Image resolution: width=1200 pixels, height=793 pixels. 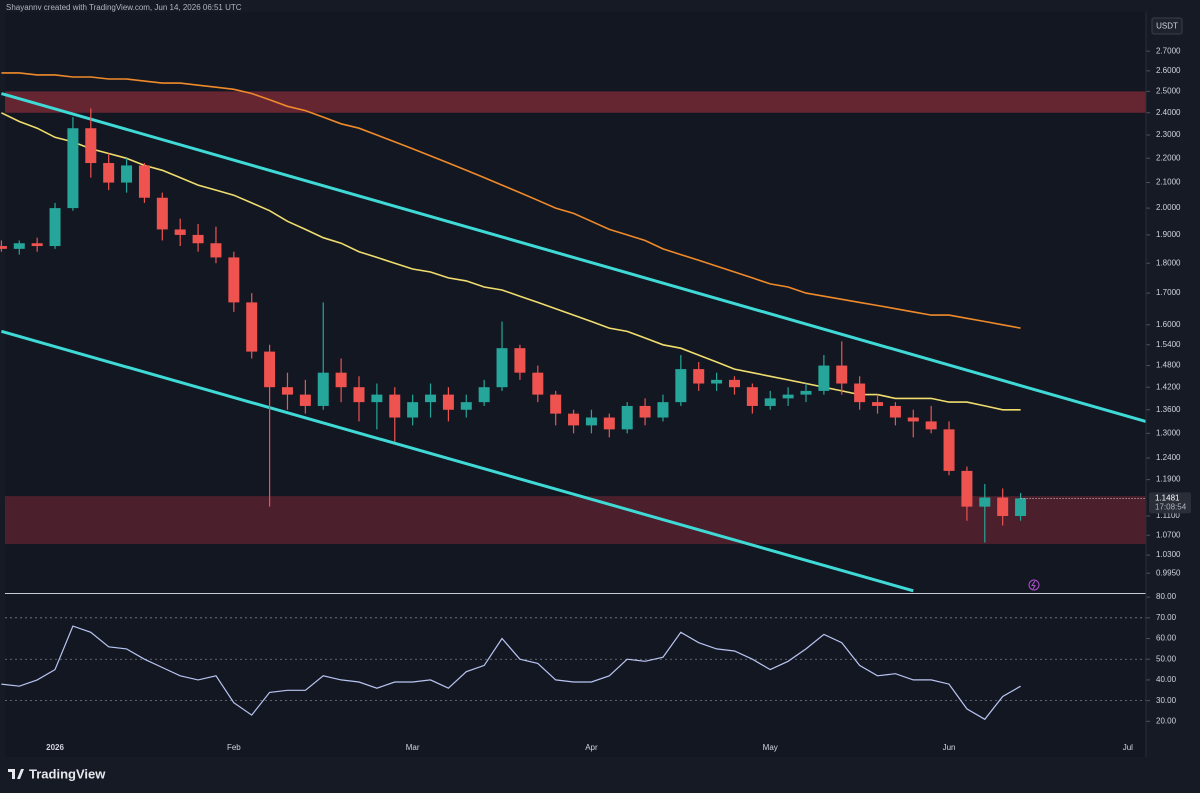 What do you see at coordinates (1168, 91) in the screenshot?
I see `y-tick-label: 2.5000` at bounding box center [1168, 91].